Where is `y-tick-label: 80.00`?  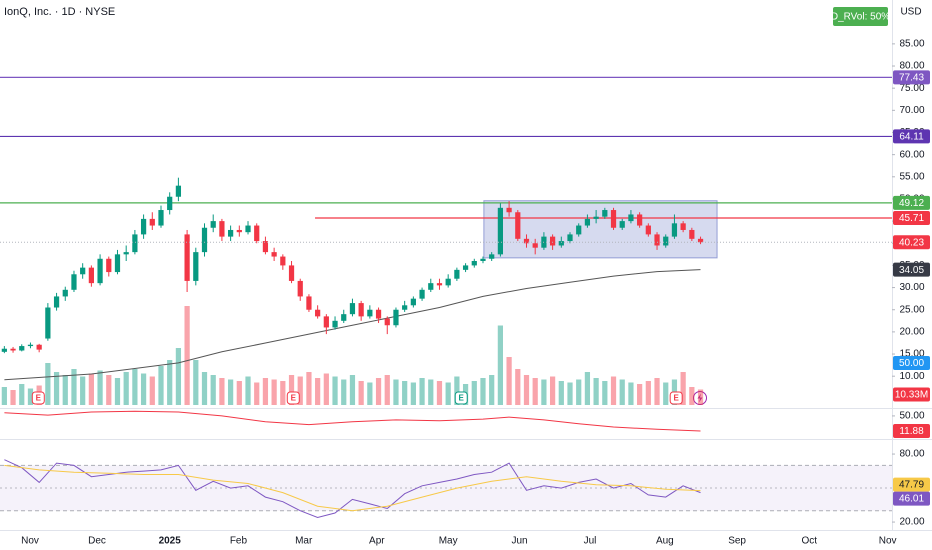 y-tick-label: 80.00 is located at coordinates (911, 454).